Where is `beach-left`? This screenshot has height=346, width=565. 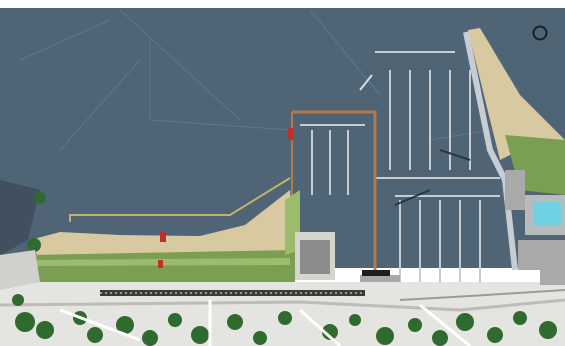
beach-left is located at coordinates (162, 226).